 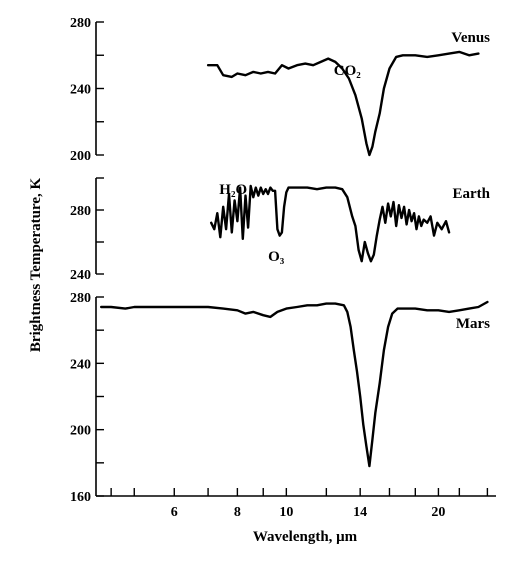 What do you see at coordinates (80, 431) in the screenshot?
I see `mars-y-tick-label: 200` at bounding box center [80, 431].